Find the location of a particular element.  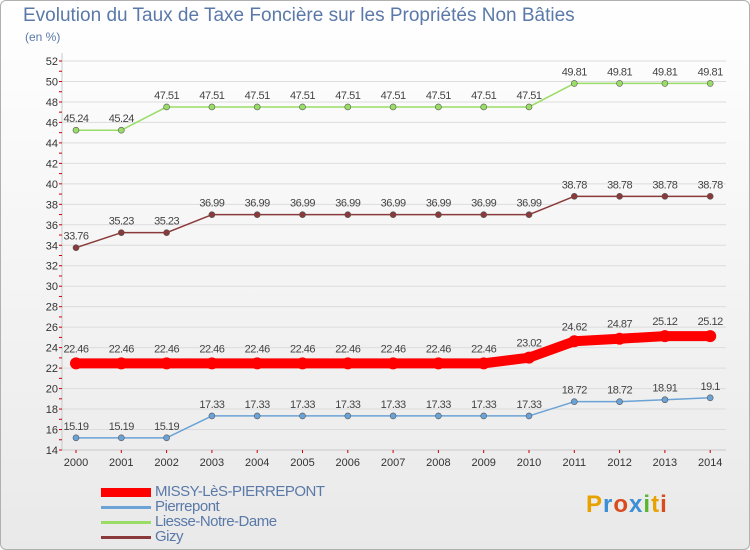

y-tick-label: 40 is located at coordinates (52, 185).